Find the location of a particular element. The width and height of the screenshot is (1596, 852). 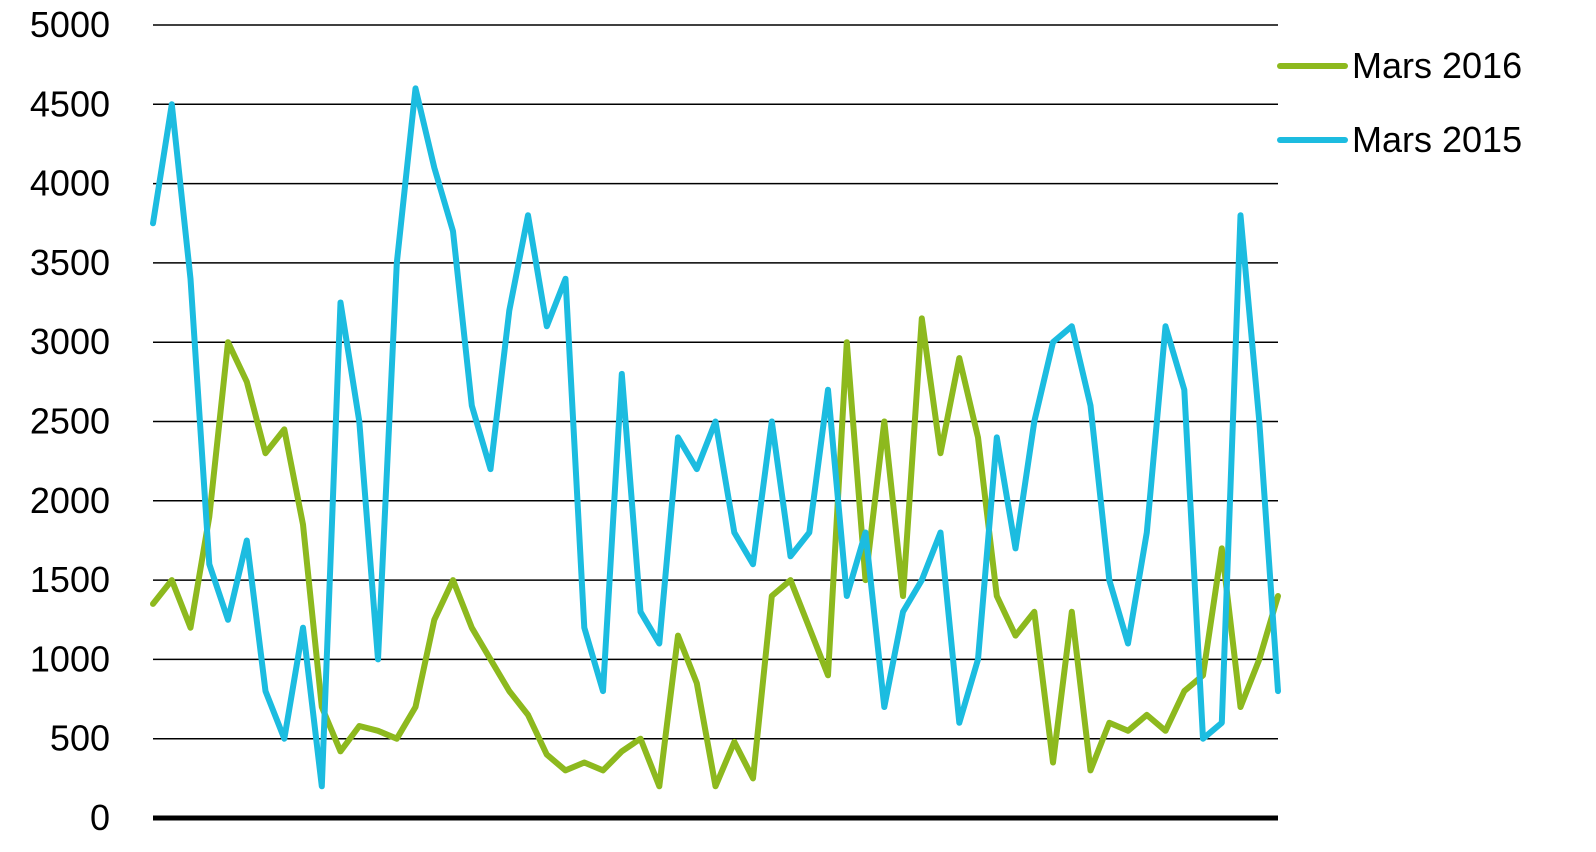

y-tick-label: 1500 is located at coordinates (70, 579).